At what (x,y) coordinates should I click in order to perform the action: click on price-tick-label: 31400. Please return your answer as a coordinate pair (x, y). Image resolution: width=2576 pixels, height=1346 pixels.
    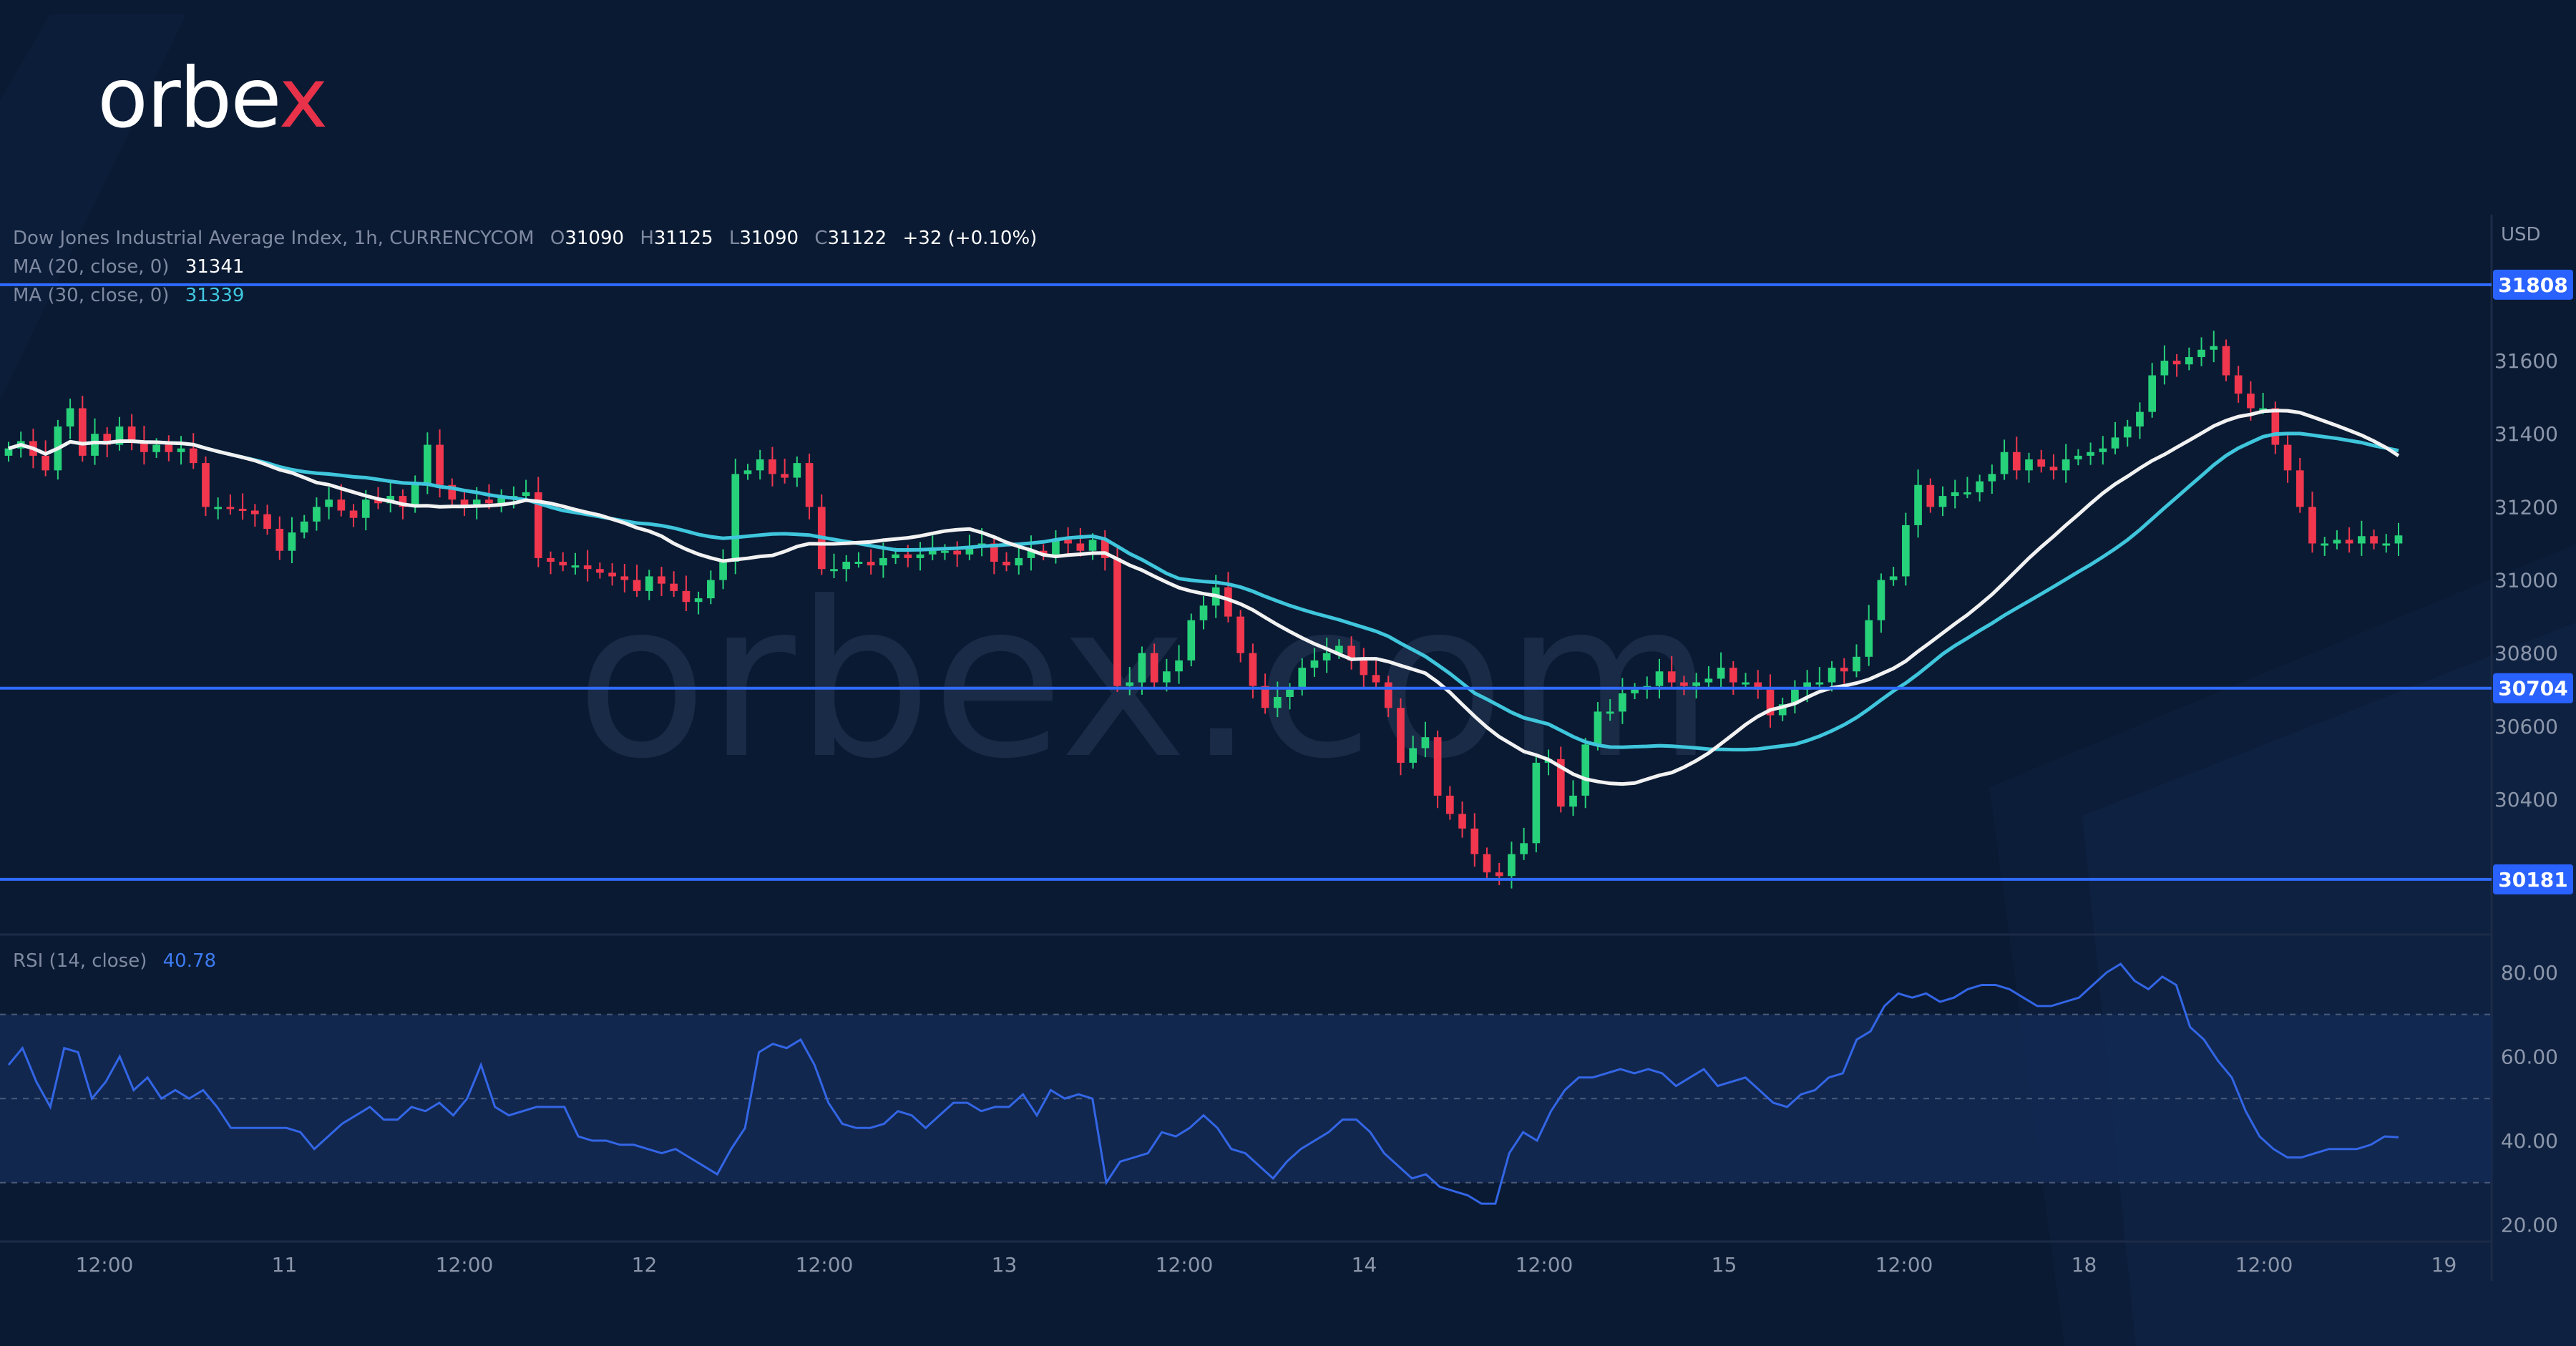
    Looking at the image, I should click on (2526, 434).